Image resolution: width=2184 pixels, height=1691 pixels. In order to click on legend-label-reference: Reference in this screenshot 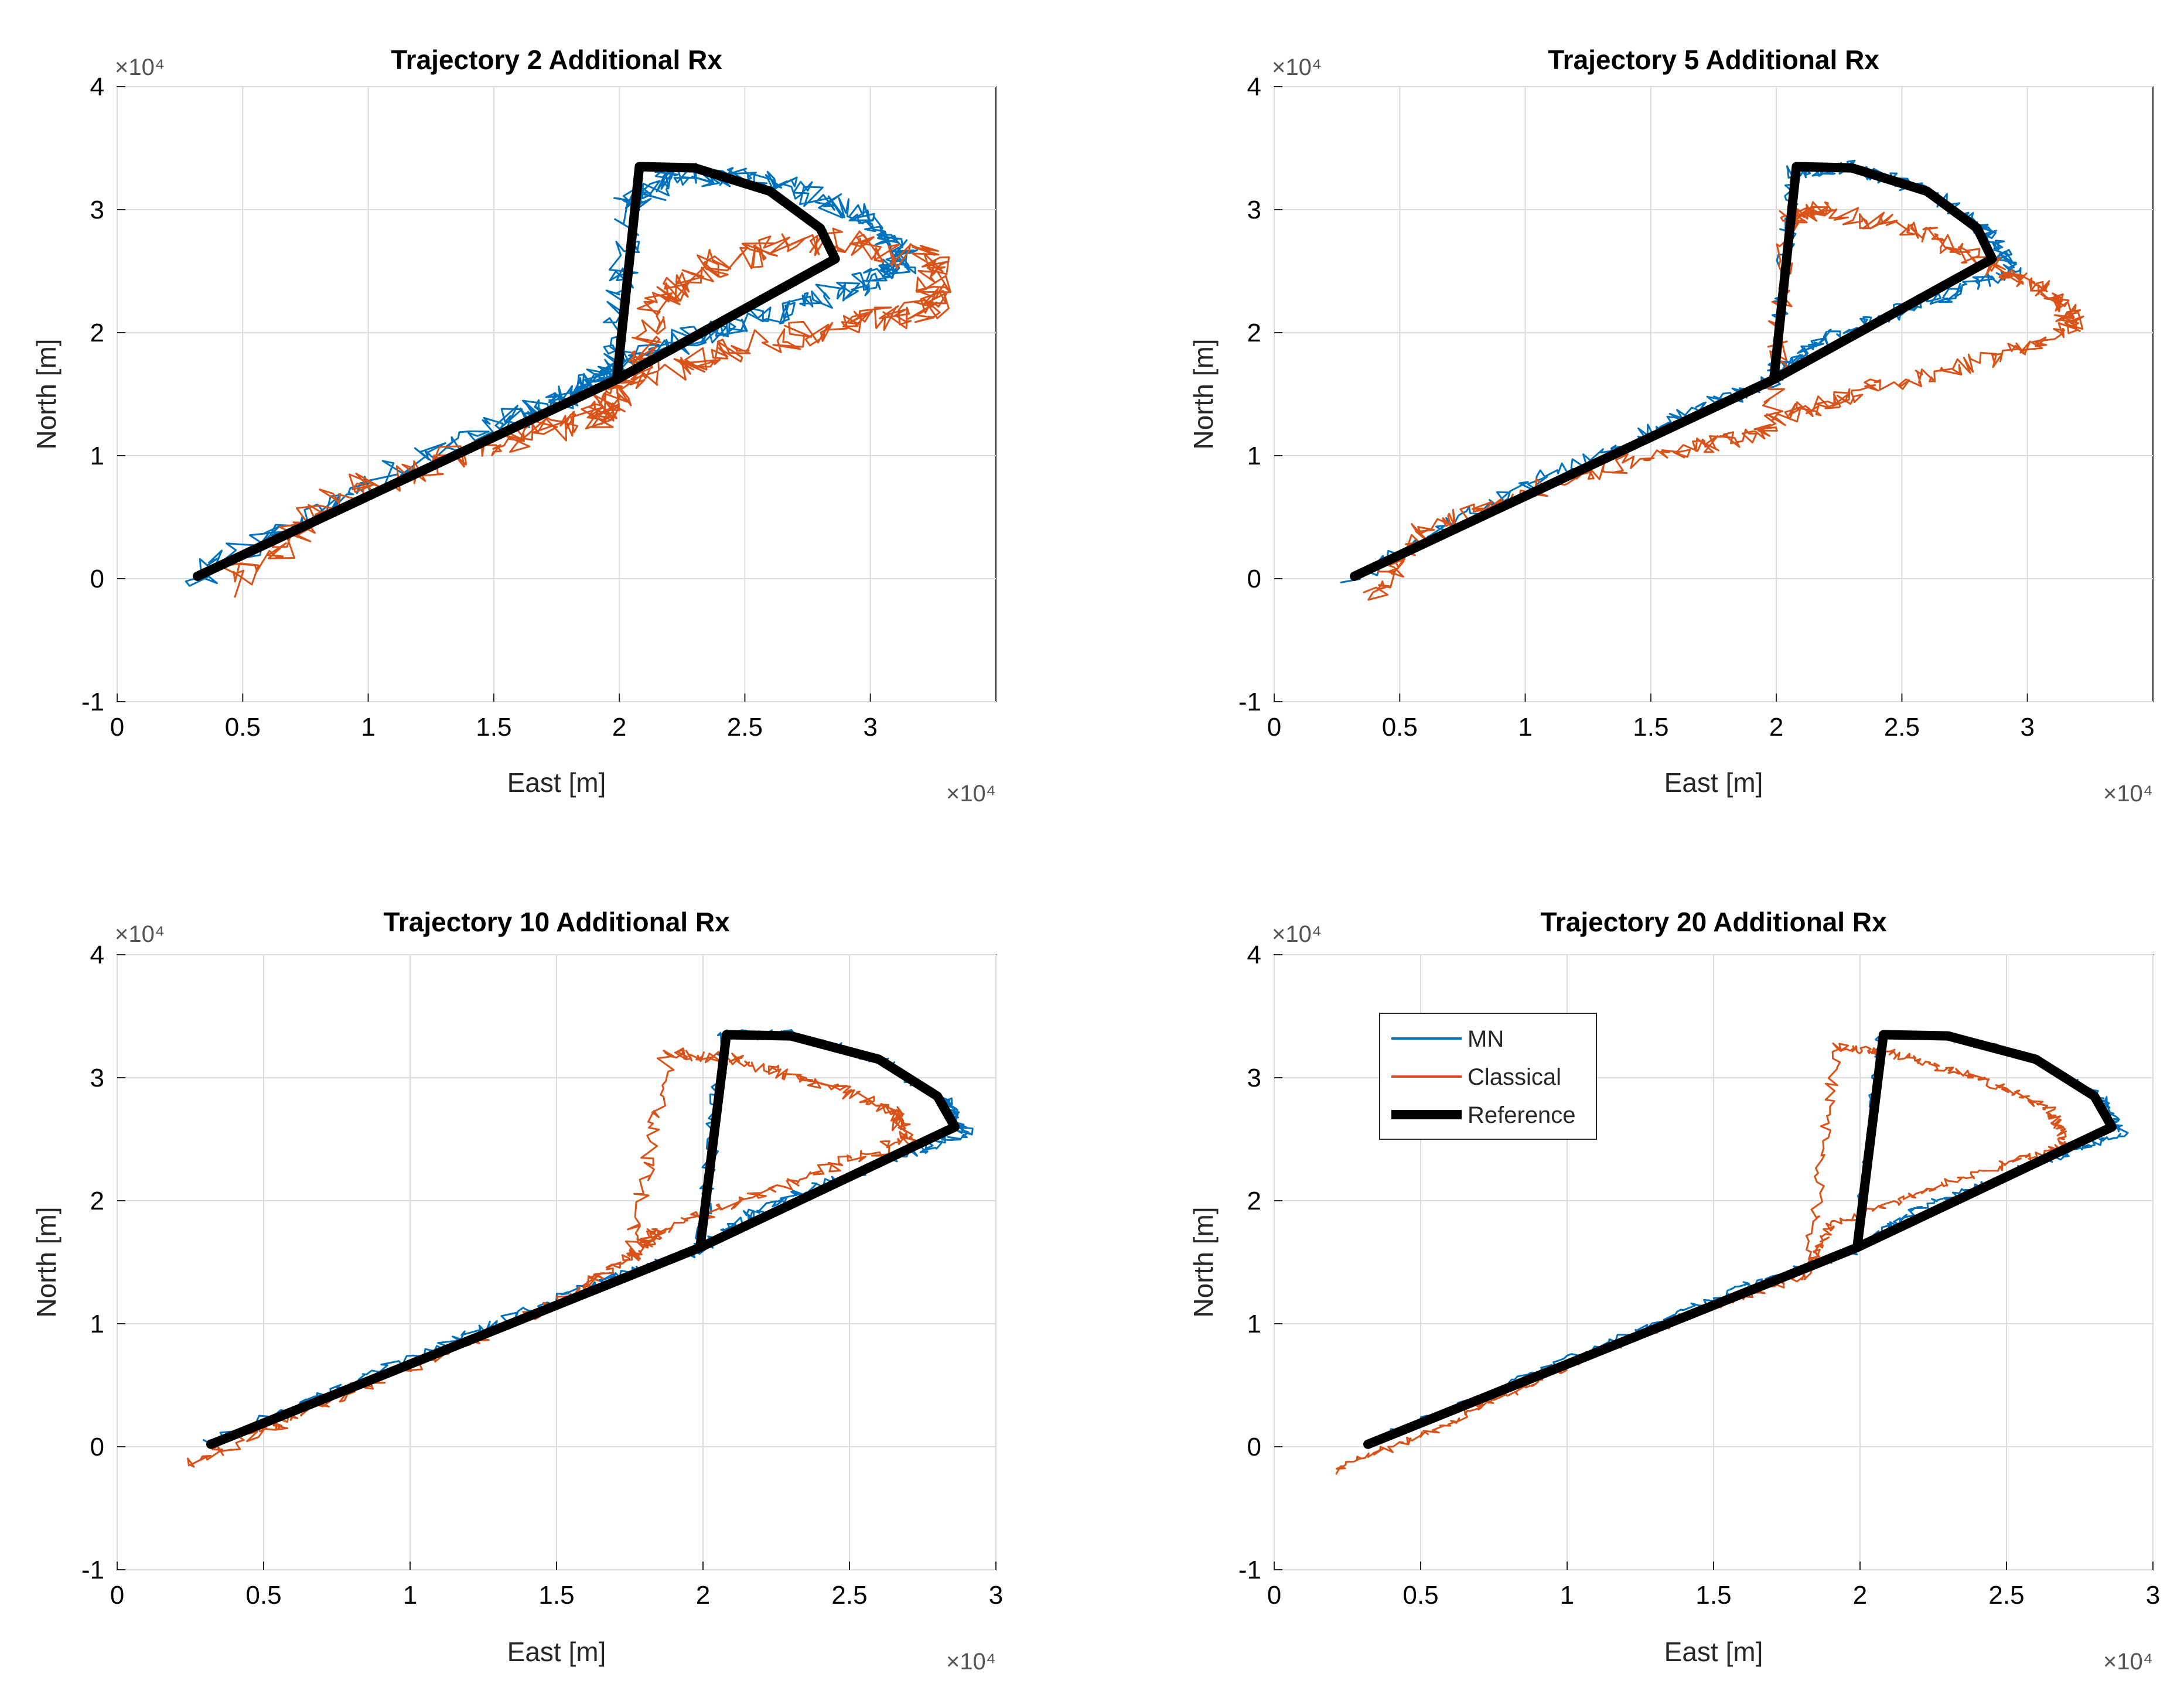, I will do `click(1522, 1115)`.